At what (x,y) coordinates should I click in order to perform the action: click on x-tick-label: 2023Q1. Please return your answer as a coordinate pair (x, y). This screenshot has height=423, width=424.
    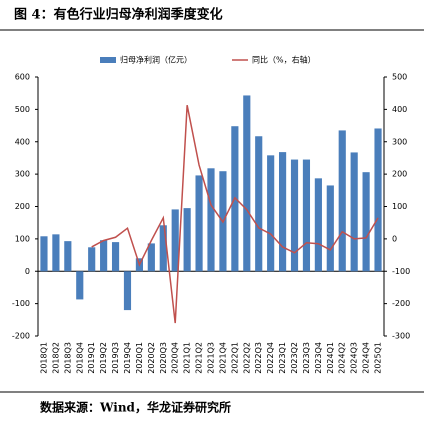
    Looking at the image, I should click on (282, 358).